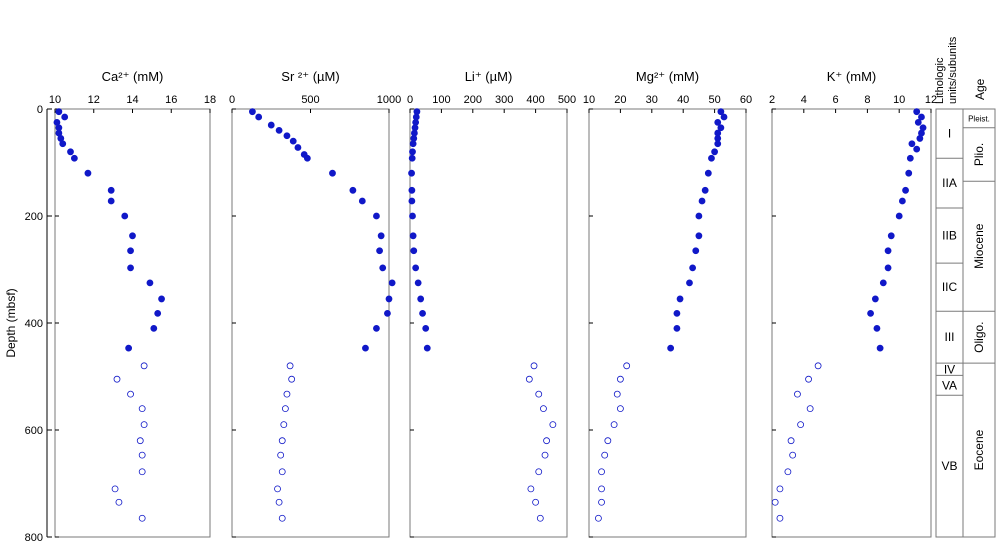 Image resolution: width=1001 pixels, height=548 pixels. I want to click on age-label: Plio., so click(979, 154).